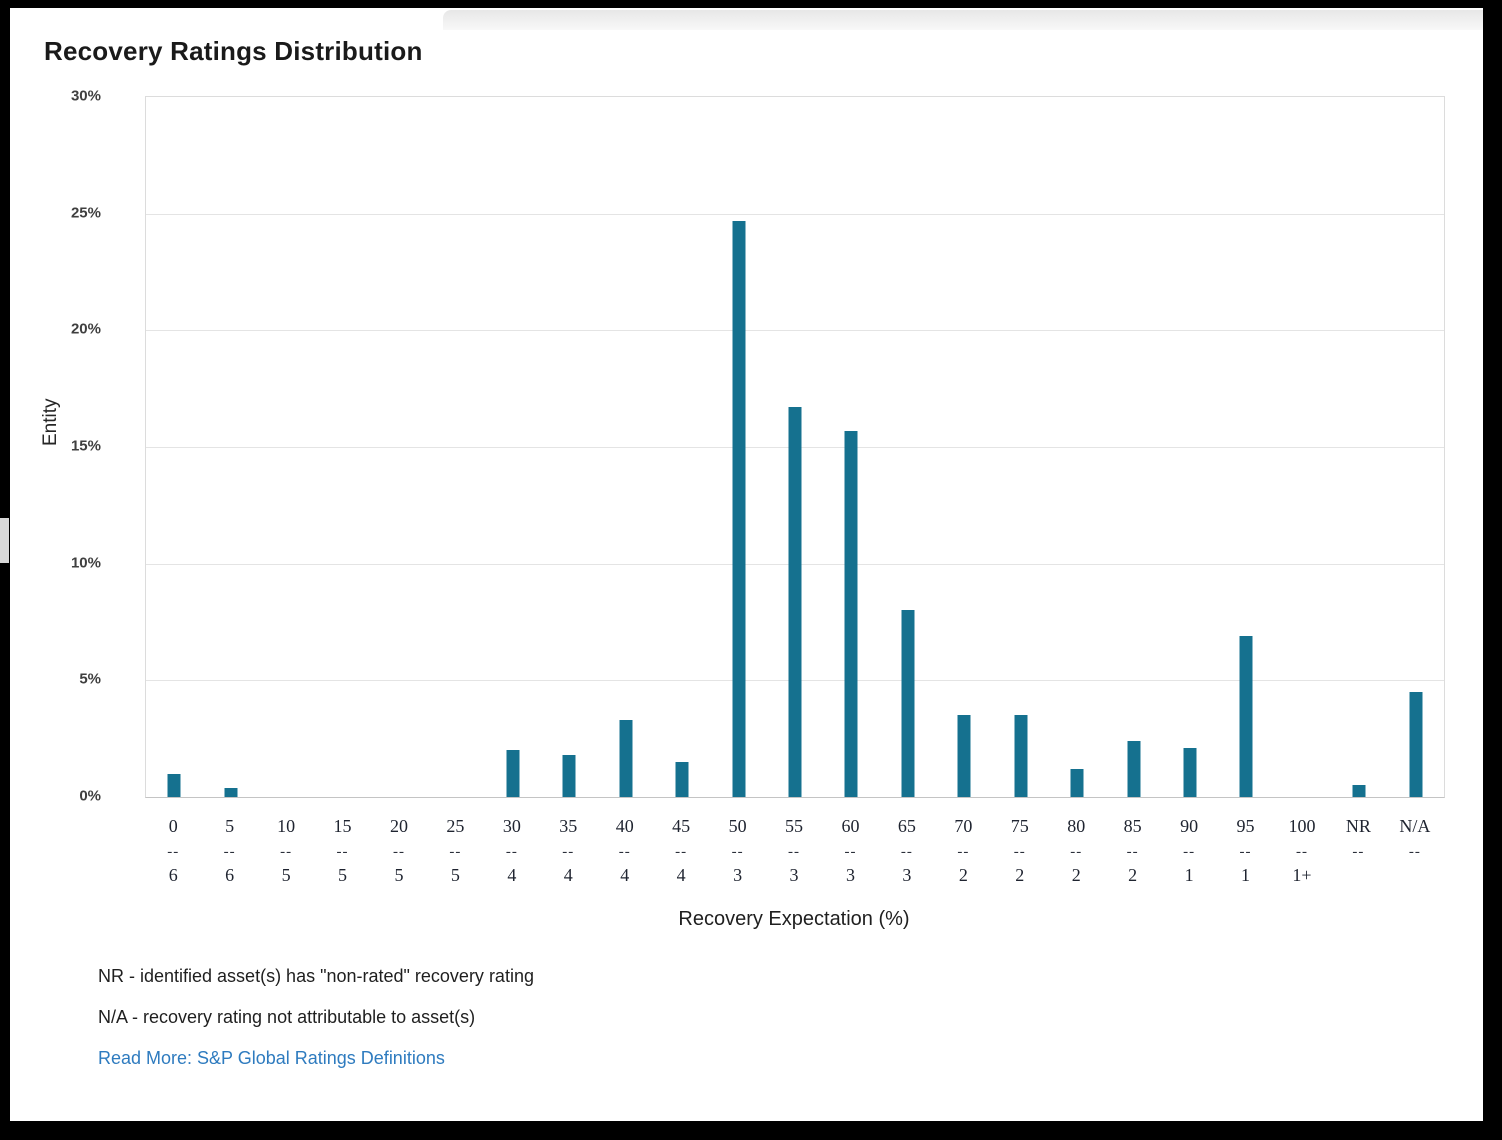  I want to click on x-tick-column-75: 75 -- 2, so click(1020, 847).